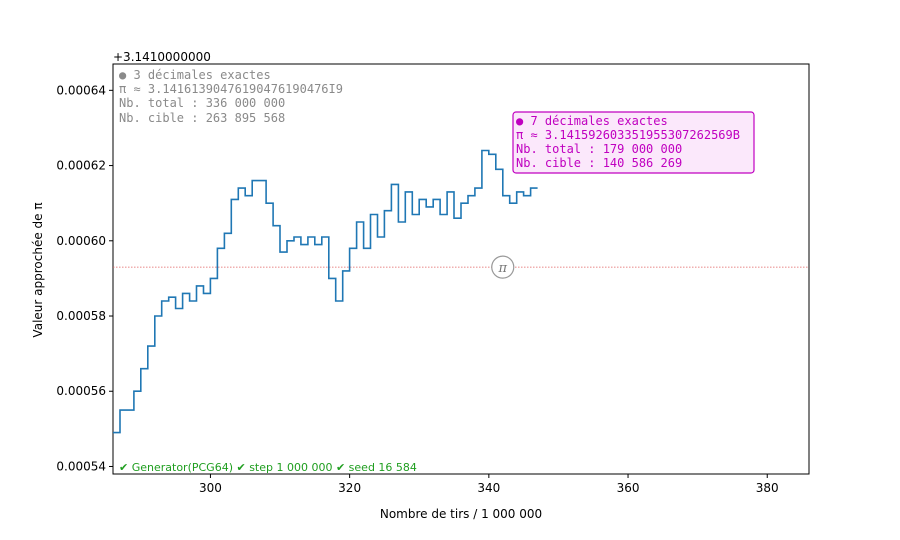 This screenshot has height=540, width=900. What do you see at coordinates (195, 75) in the screenshot?
I see `annotation-current-line1: ● 3 décimales exactes` at bounding box center [195, 75].